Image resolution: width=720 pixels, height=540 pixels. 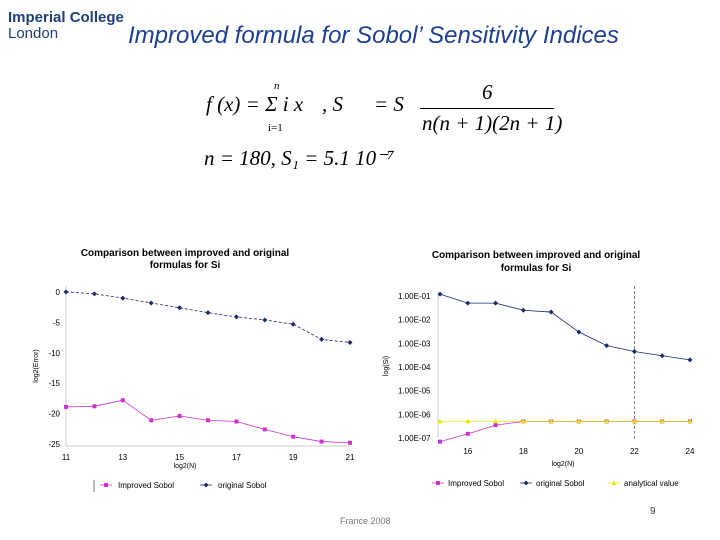 What do you see at coordinates (293, 457) in the screenshot?
I see `chart1-x-tick: 19` at bounding box center [293, 457].